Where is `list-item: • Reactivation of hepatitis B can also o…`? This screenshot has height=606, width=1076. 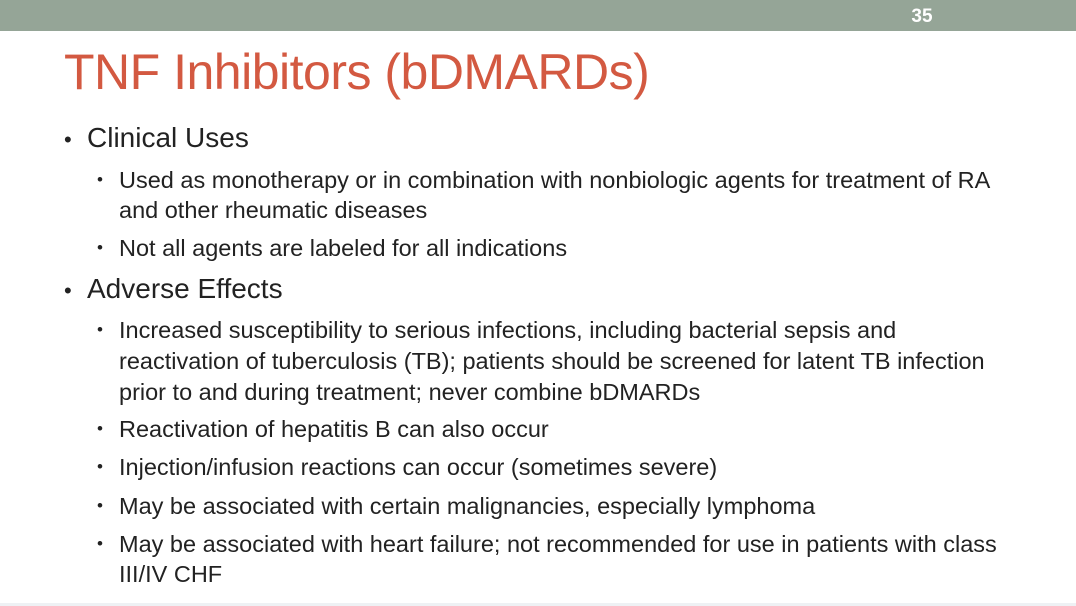 list-item: • Reactivation of hepatitis B can also o… is located at coordinates (562, 429).